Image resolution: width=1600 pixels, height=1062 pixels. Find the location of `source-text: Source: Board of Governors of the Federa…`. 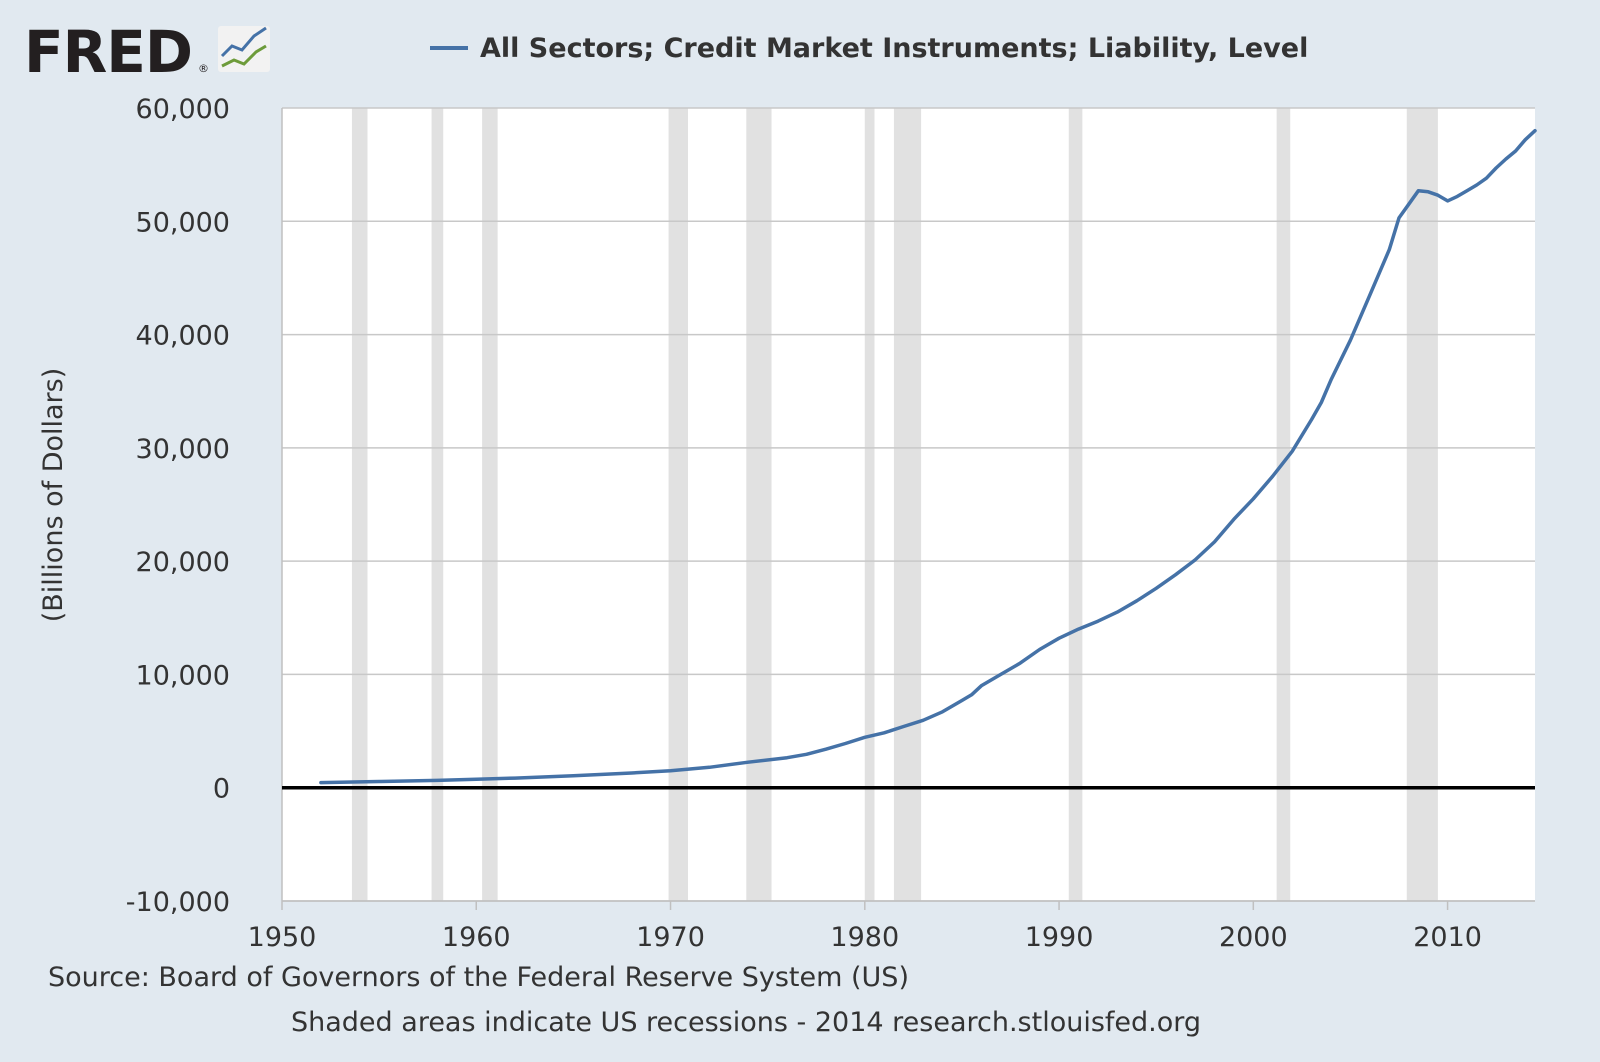

source-text: Source: Board of Governors of the Federa… is located at coordinates (478, 977).